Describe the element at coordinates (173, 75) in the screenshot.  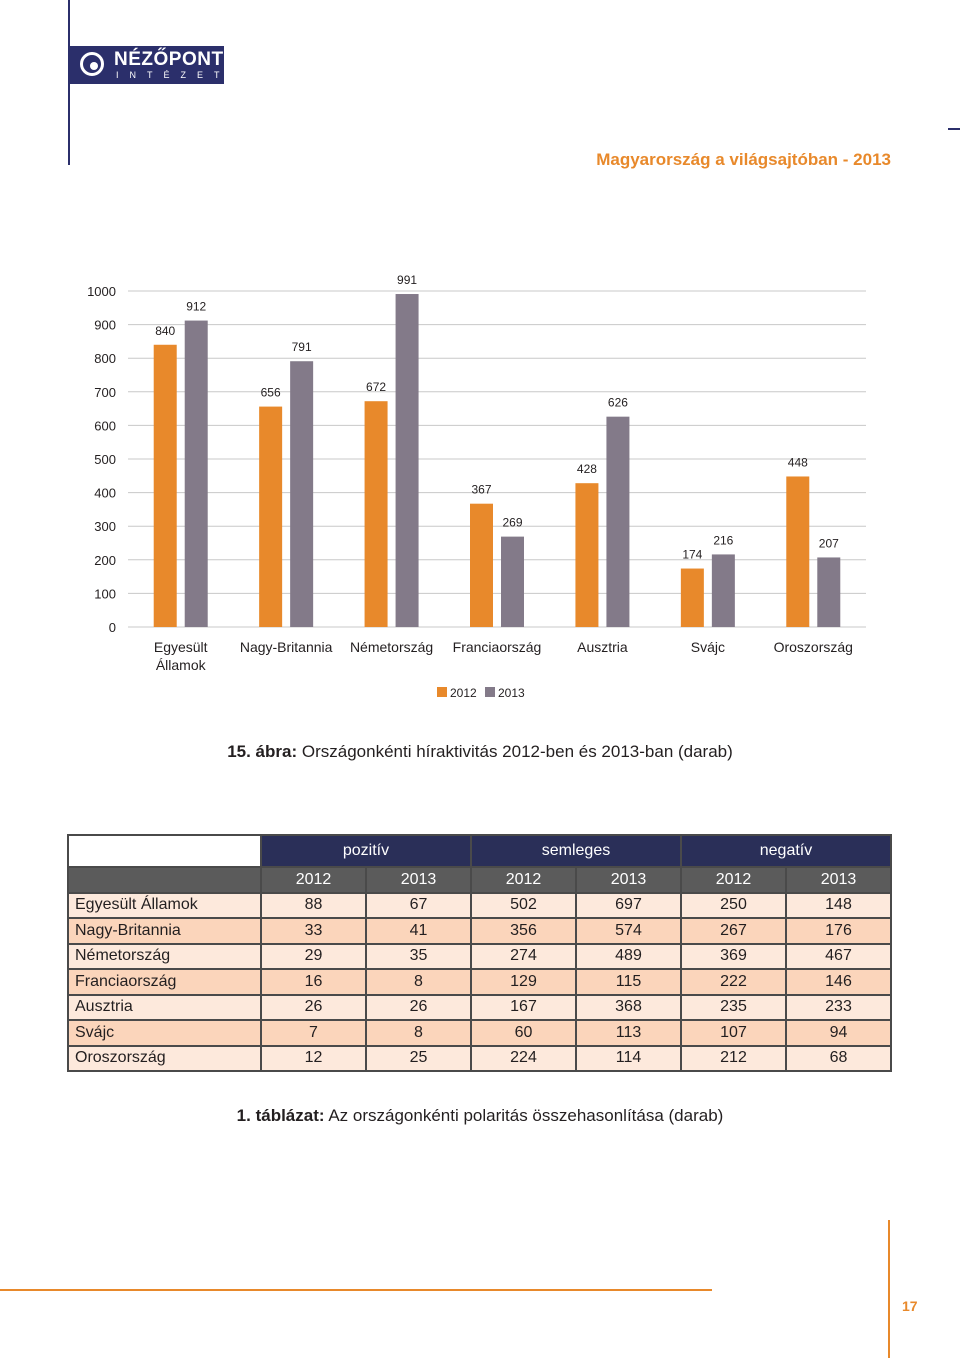
I see `logo-sub-text: INTÉZET` at that location.